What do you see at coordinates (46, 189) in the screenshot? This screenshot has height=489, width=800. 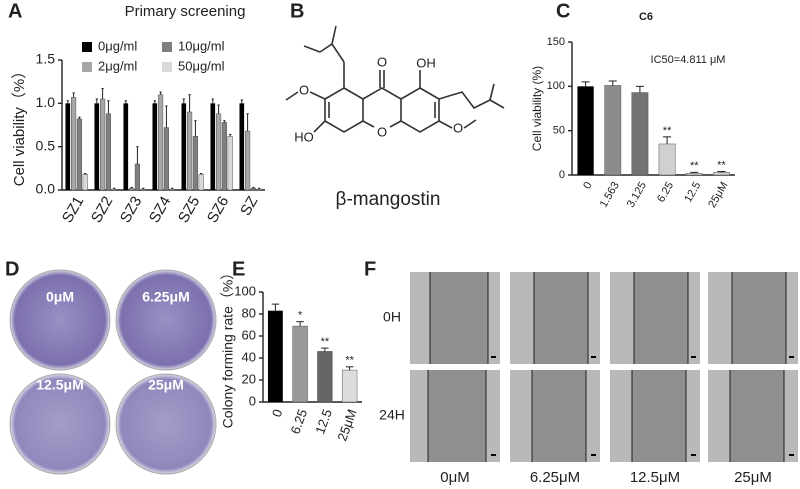 I see `y-tick-label: 0.0` at bounding box center [46, 189].